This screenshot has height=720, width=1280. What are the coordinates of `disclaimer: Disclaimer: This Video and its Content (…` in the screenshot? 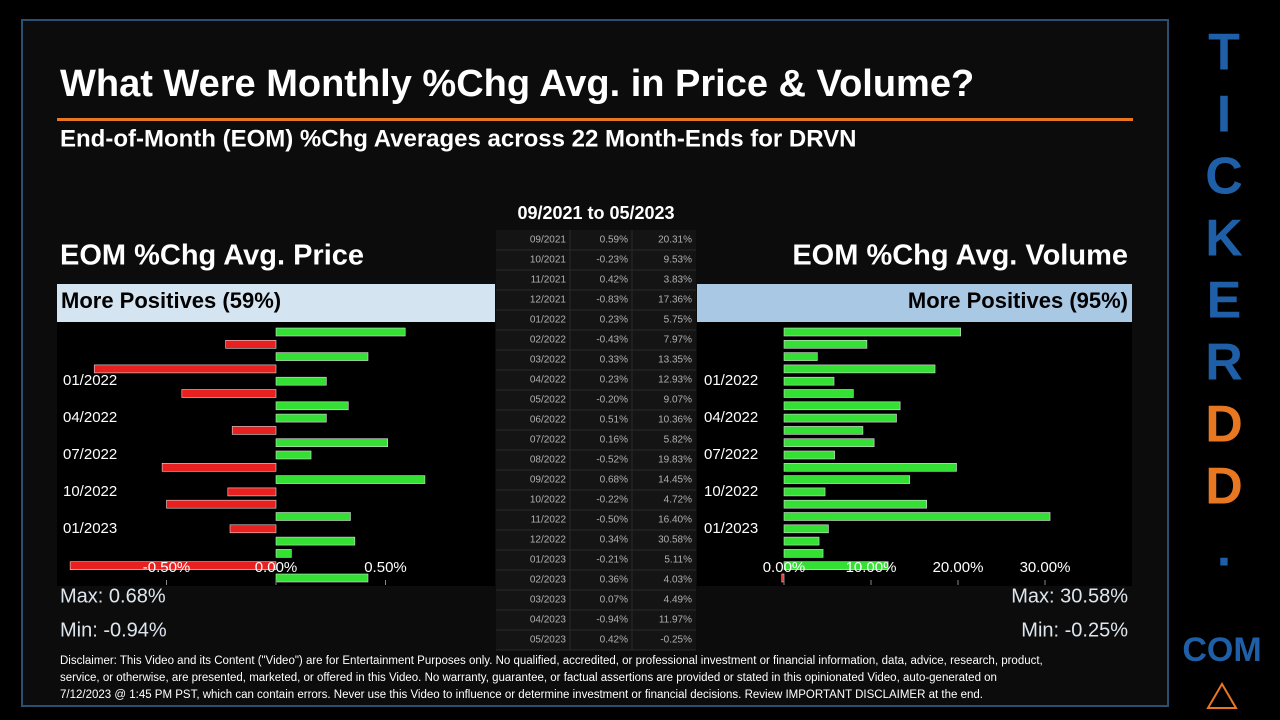 It's located at (551, 678).